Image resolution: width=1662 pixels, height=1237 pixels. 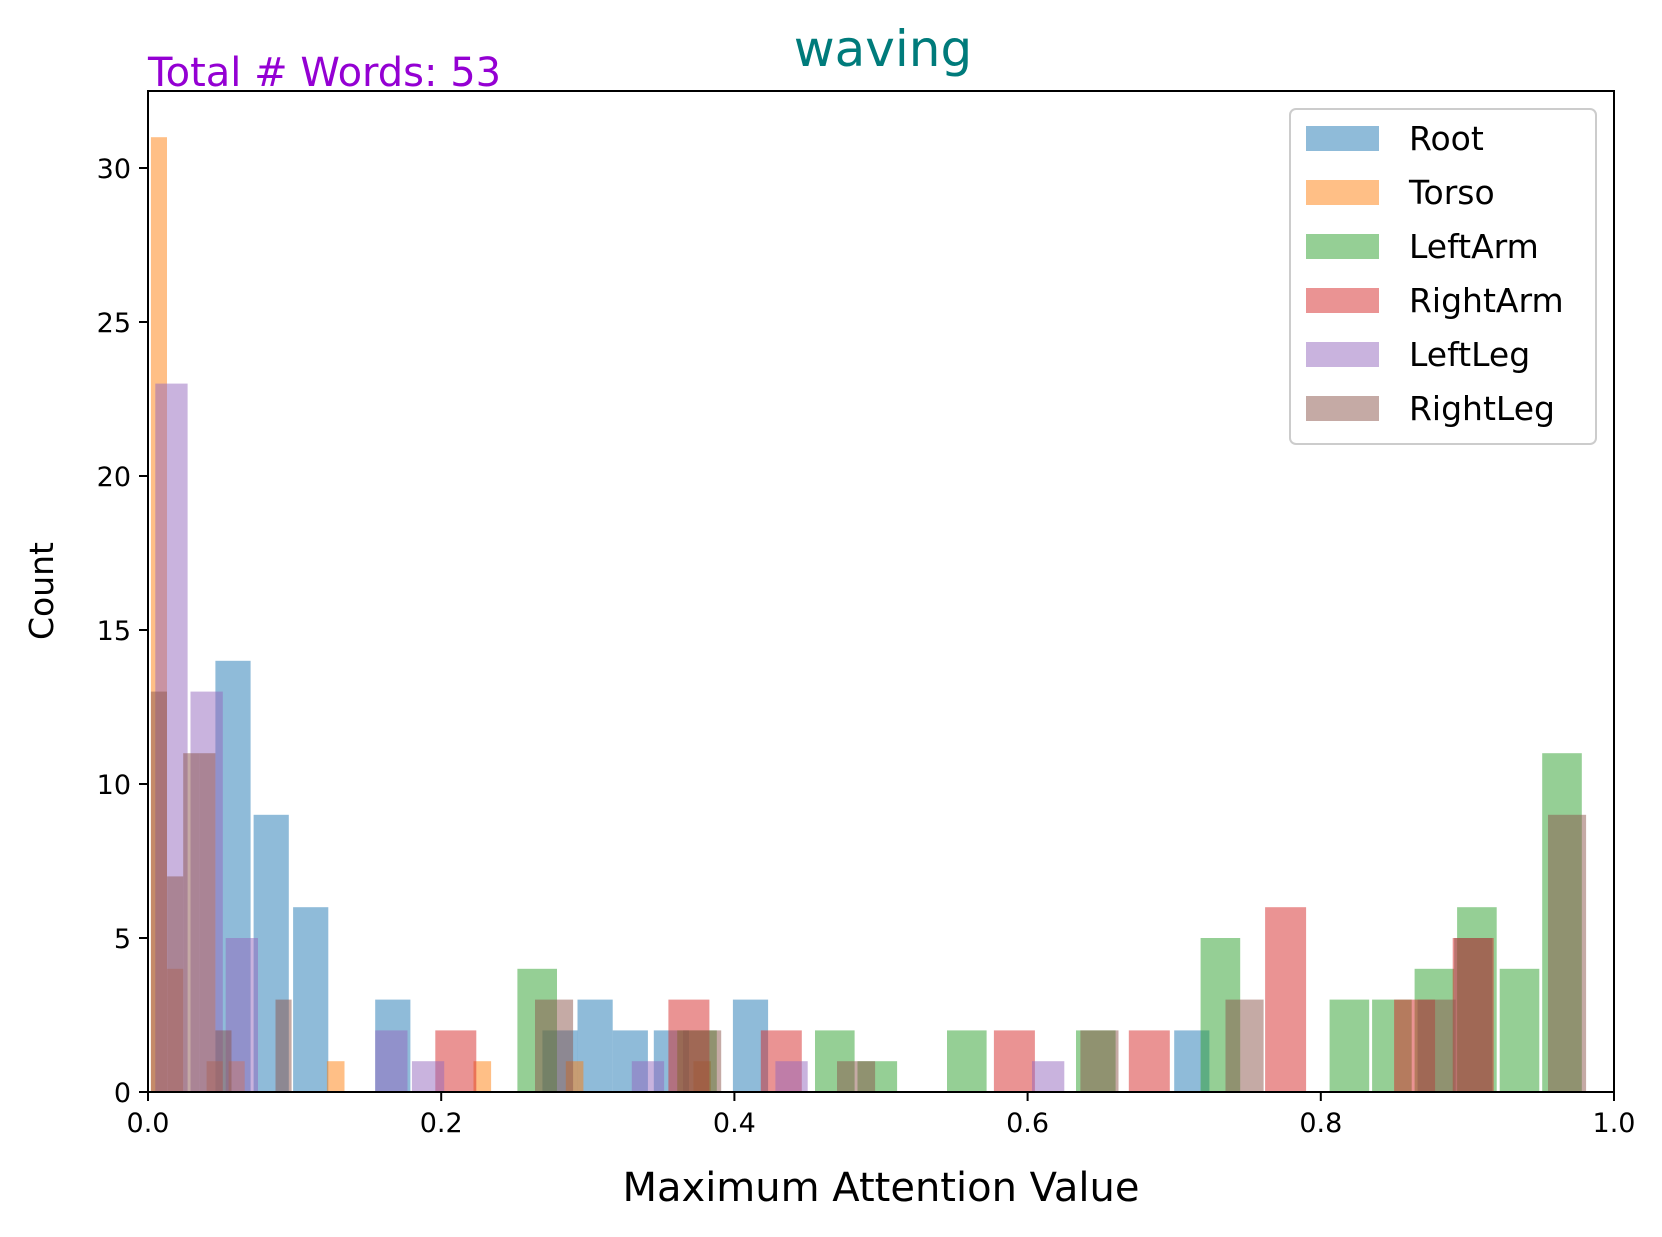 What do you see at coordinates (114, 477) in the screenshot?
I see `y-tick-label: 20` at bounding box center [114, 477].